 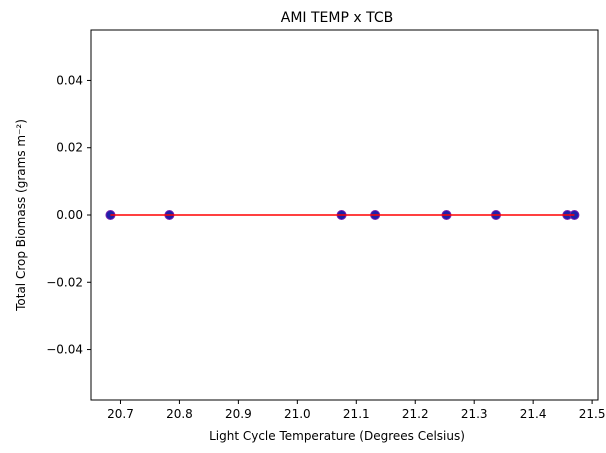 I want to click on x-tick-label: 21.3, so click(x=474, y=414).